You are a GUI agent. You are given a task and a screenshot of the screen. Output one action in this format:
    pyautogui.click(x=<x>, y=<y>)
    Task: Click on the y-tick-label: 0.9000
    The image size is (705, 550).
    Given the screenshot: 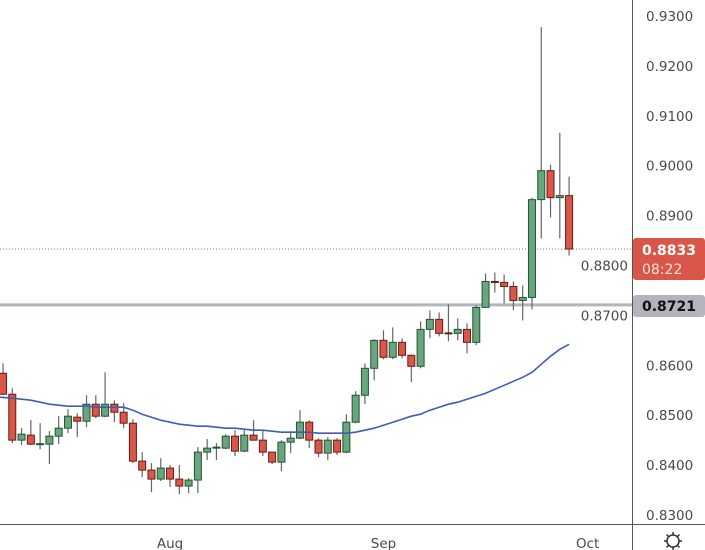 What is the action you would take?
    pyautogui.click(x=669, y=167)
    